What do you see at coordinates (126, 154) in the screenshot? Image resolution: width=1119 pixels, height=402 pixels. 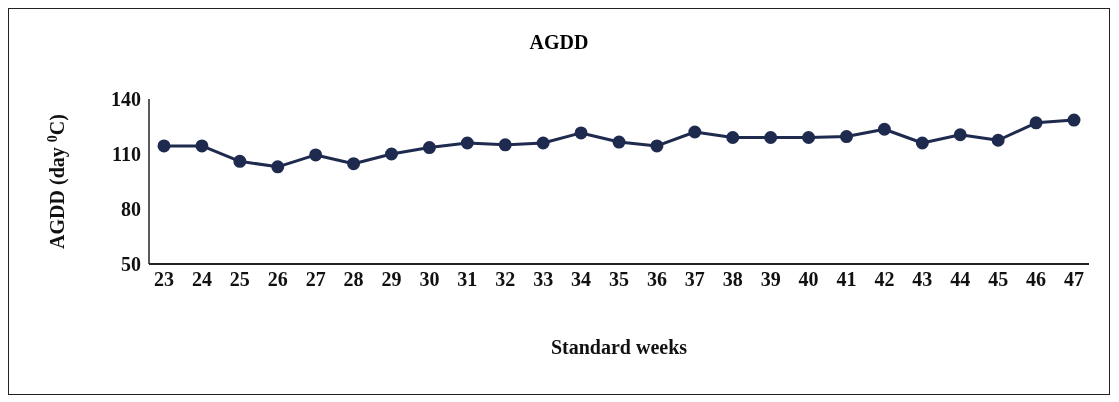 I see `y-tick-label: 110` at bounding box center [126, 154].